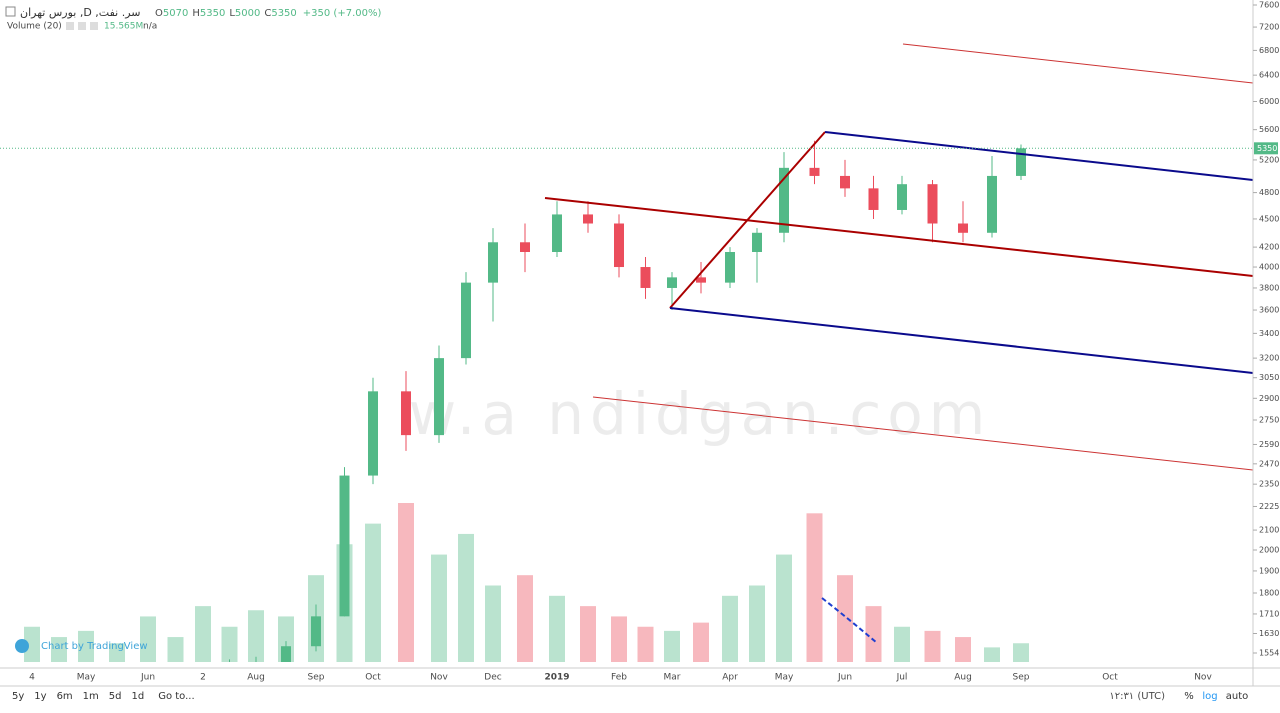 The height and width of the screenshot is (713, 1280). What do you see at coordinates (232, 13) in the screenshot?
I see `ohlc-label: L` at bounding box center [232, 13].